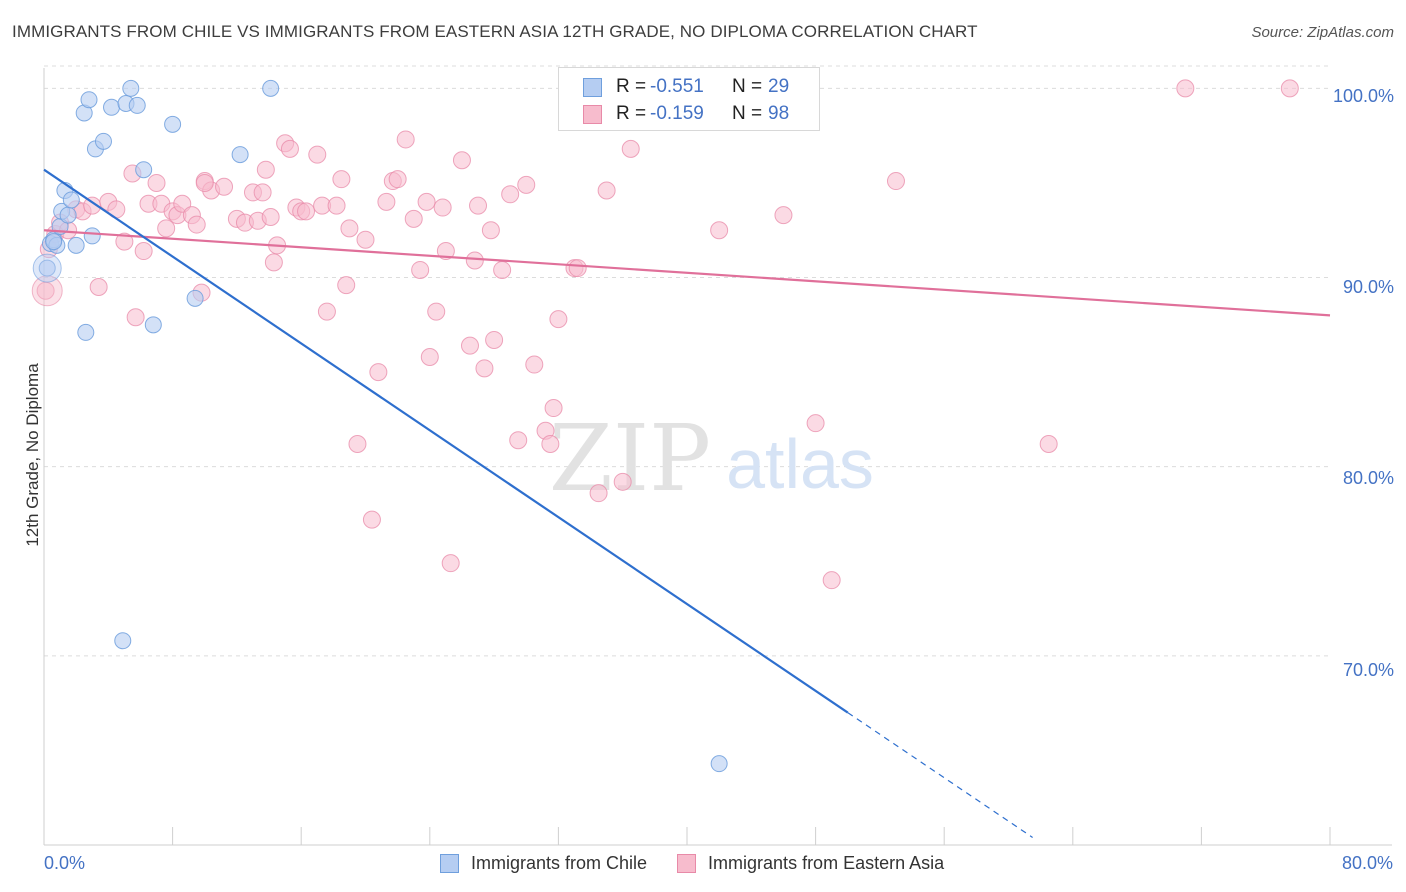 The width and height of the screenshot is (1406, 892). What do you see at coordinates (559, 863) in the screenshot?
I see `legend-label-chile: Immigrants from Chile` at bounding box center [559, 863].